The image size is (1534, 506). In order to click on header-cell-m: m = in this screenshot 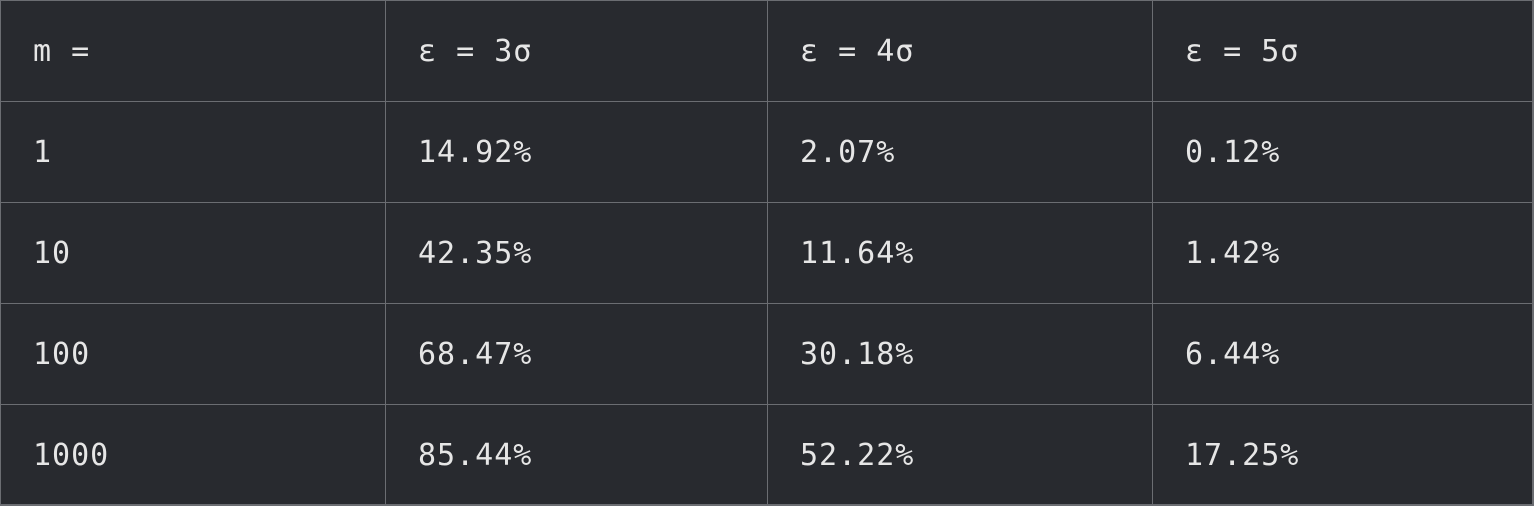, I will do `click(193, 51)`.